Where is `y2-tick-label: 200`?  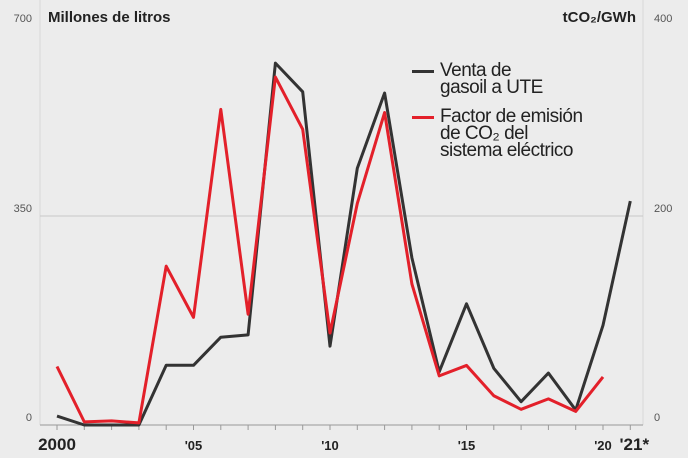
y2-tick-label: 200 is located at coordinates (663, 209).